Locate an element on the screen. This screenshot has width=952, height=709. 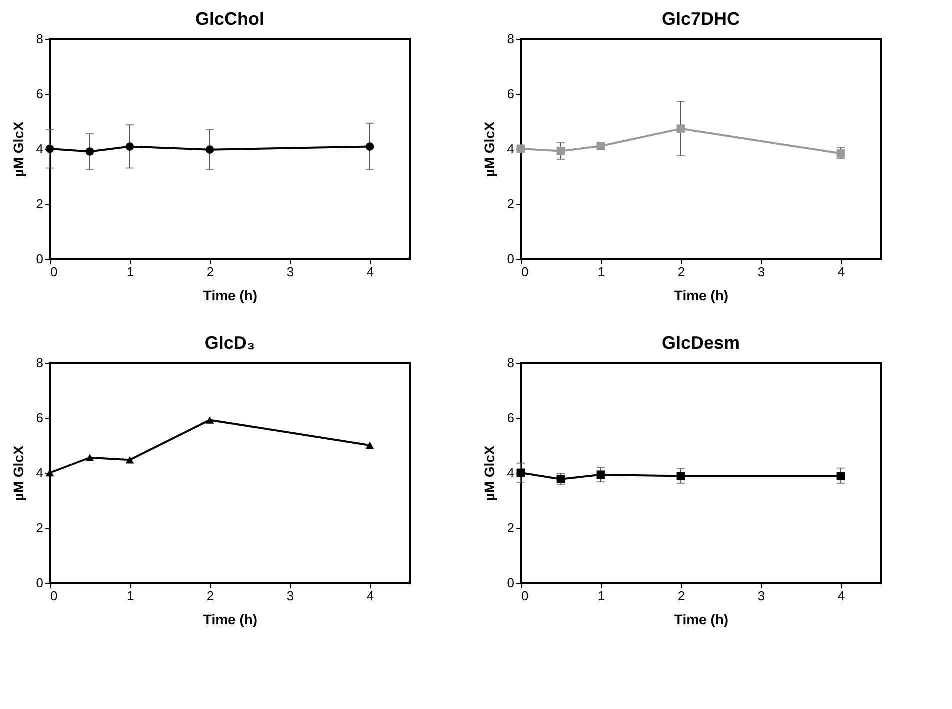
chart-title: GlcDesm is located at coordinates (701, 343).